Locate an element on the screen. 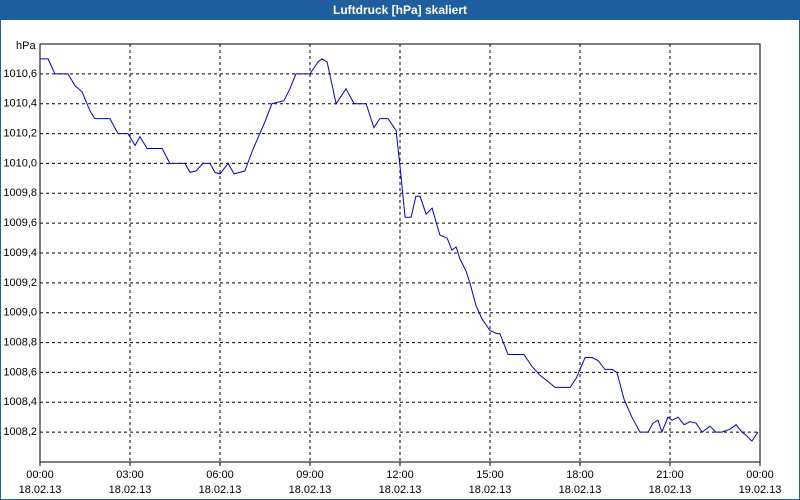 This screenshot has width=800, height=500. y-tick-label: 1009,0 is located at coordinates (20, 313).